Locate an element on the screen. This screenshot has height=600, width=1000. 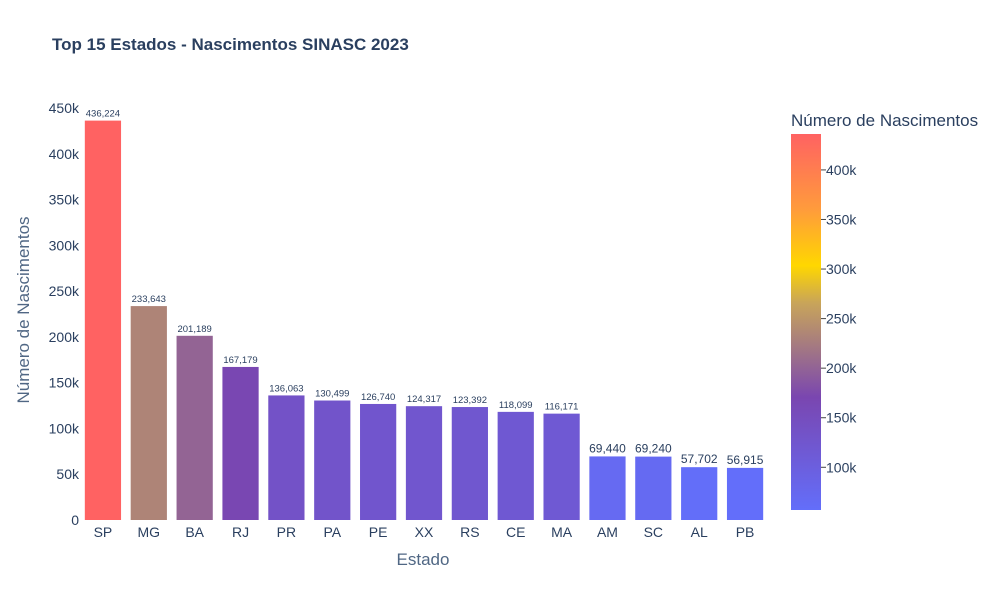
y-tick-label: 250k is located at coordinates (64, 291).